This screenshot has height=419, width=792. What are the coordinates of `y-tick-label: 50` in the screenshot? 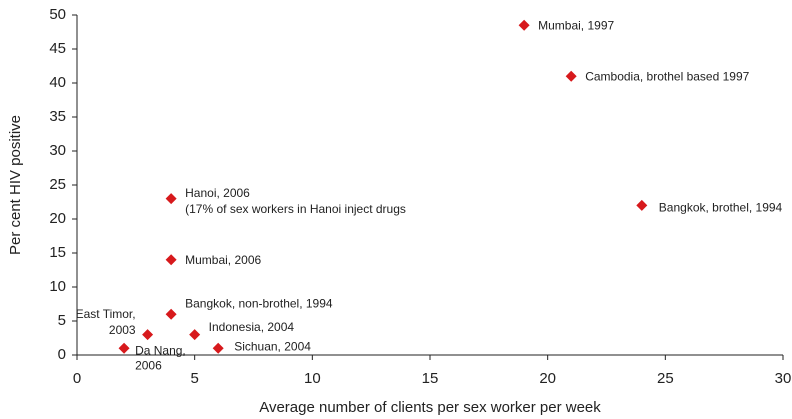 It's located at (57, 14).